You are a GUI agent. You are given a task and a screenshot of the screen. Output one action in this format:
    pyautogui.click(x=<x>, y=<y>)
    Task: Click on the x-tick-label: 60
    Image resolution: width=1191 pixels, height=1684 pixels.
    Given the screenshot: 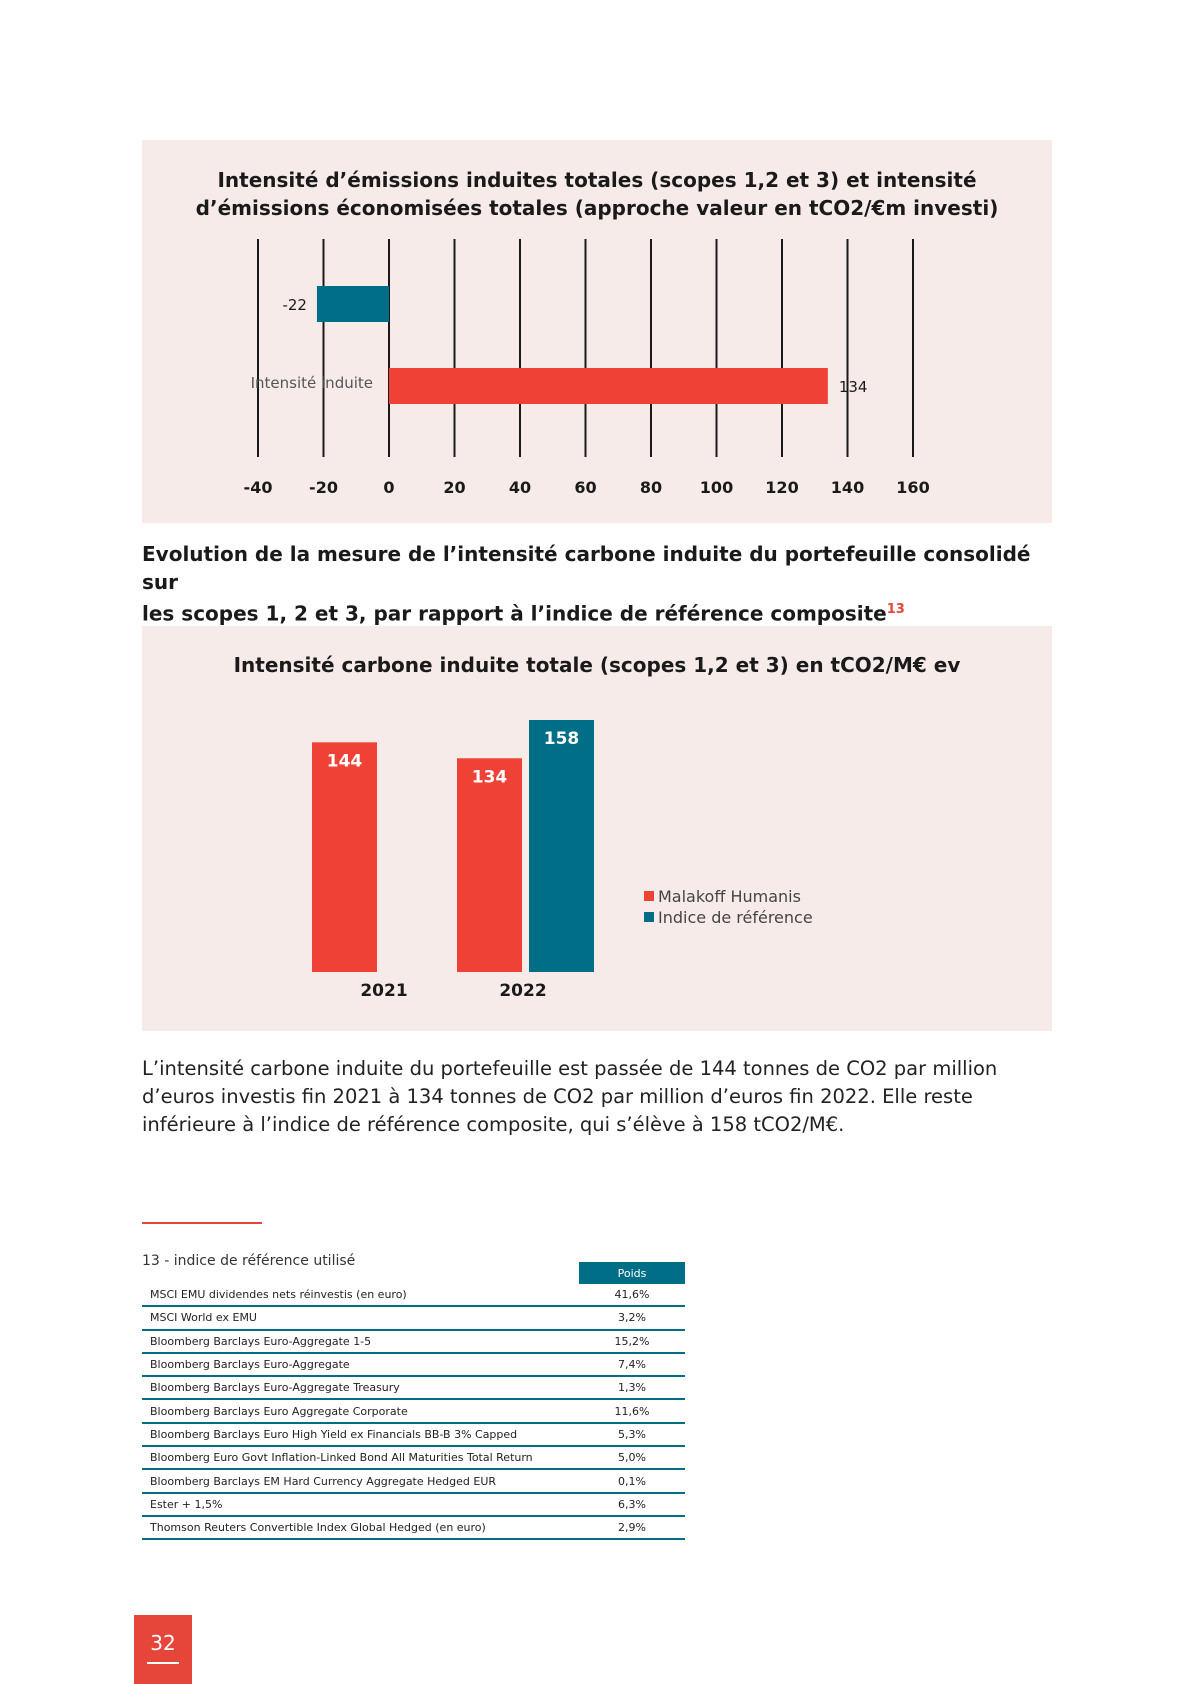 What is the action you would take?
    pyautogui.click(x=585, y=487)
    